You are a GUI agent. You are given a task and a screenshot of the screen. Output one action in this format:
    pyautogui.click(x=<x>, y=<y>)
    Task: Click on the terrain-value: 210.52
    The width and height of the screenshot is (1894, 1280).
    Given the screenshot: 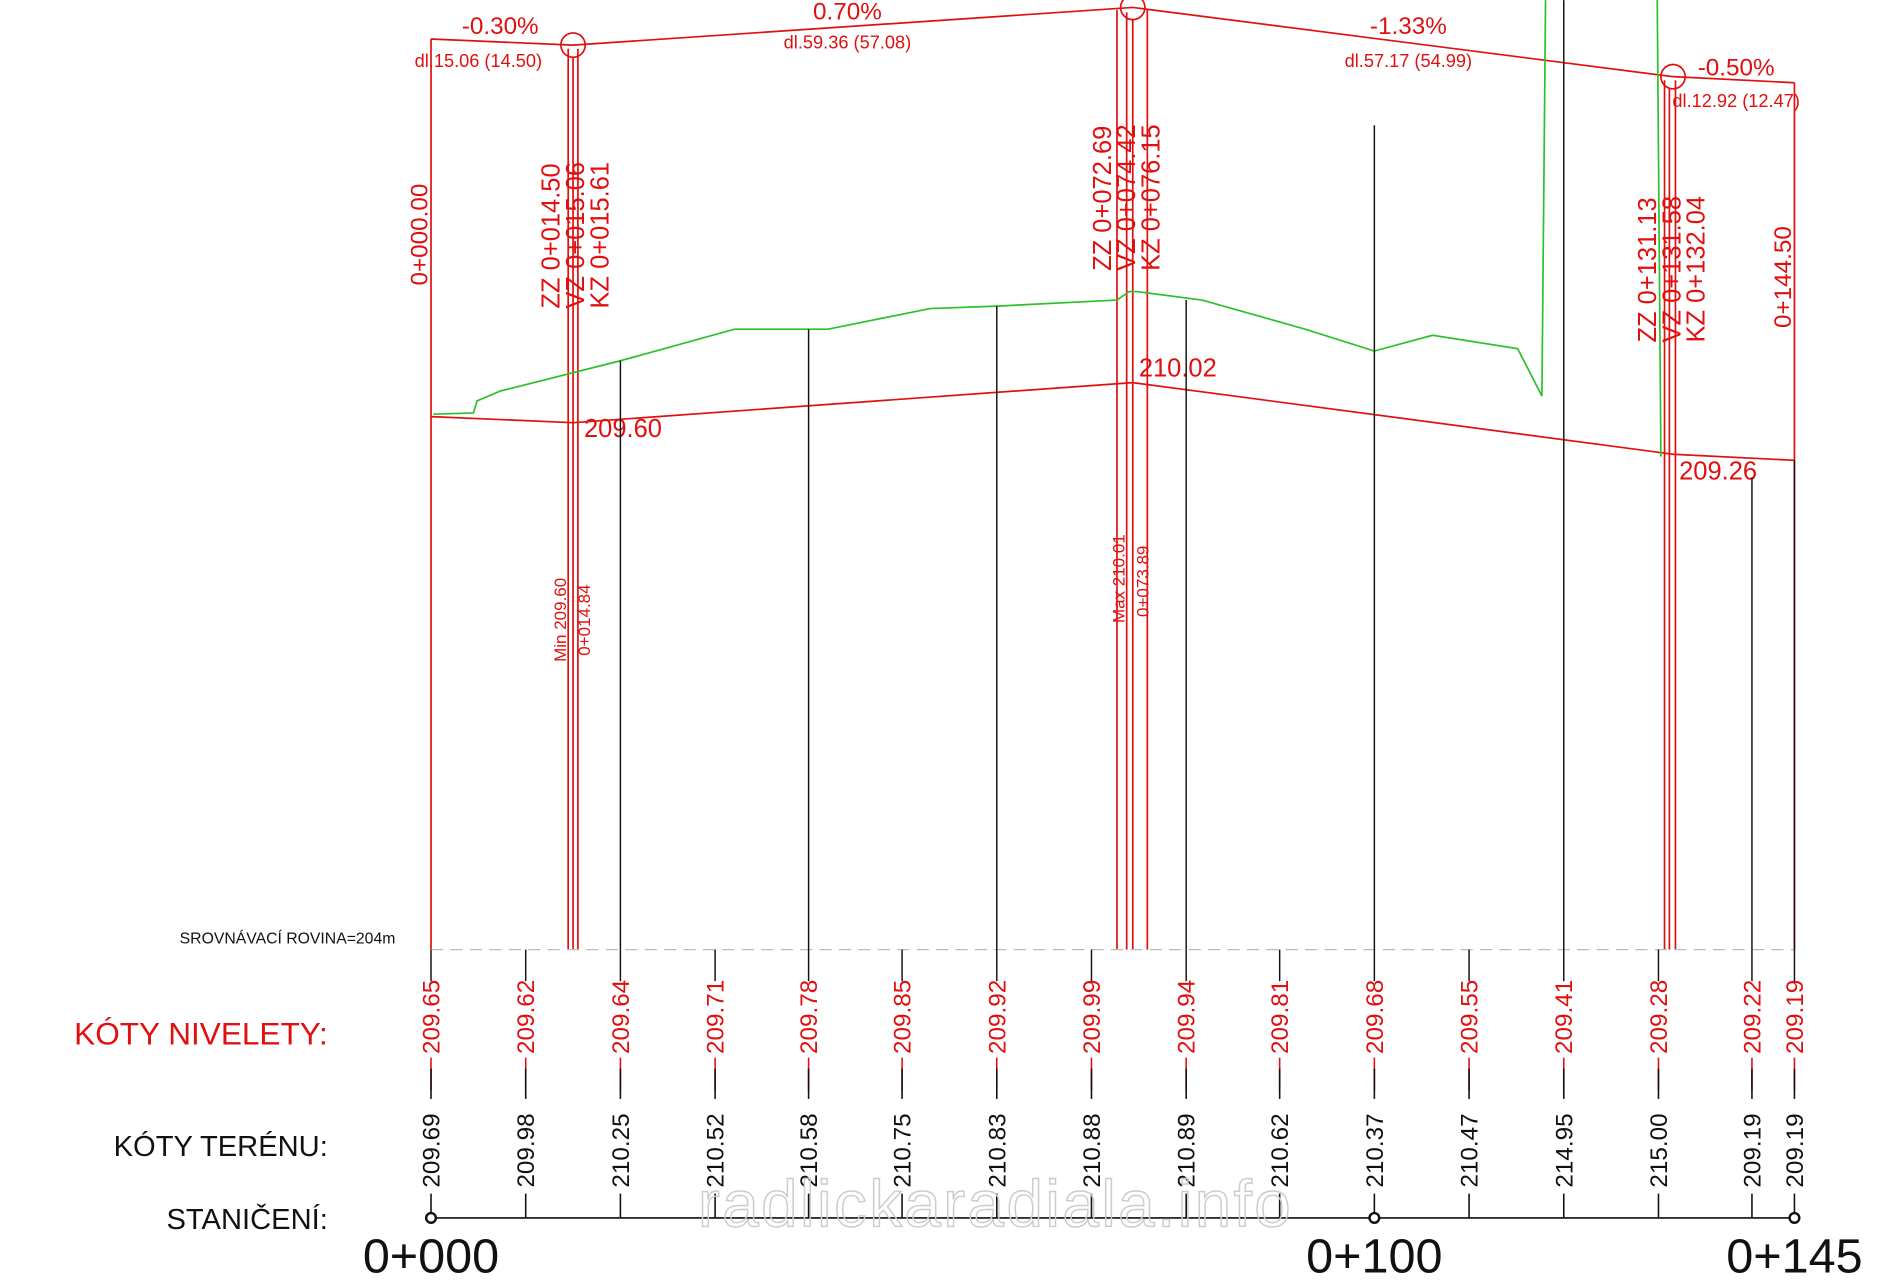 What is the action you would take?
    pyautogui.click(x=716, y=1150)
    